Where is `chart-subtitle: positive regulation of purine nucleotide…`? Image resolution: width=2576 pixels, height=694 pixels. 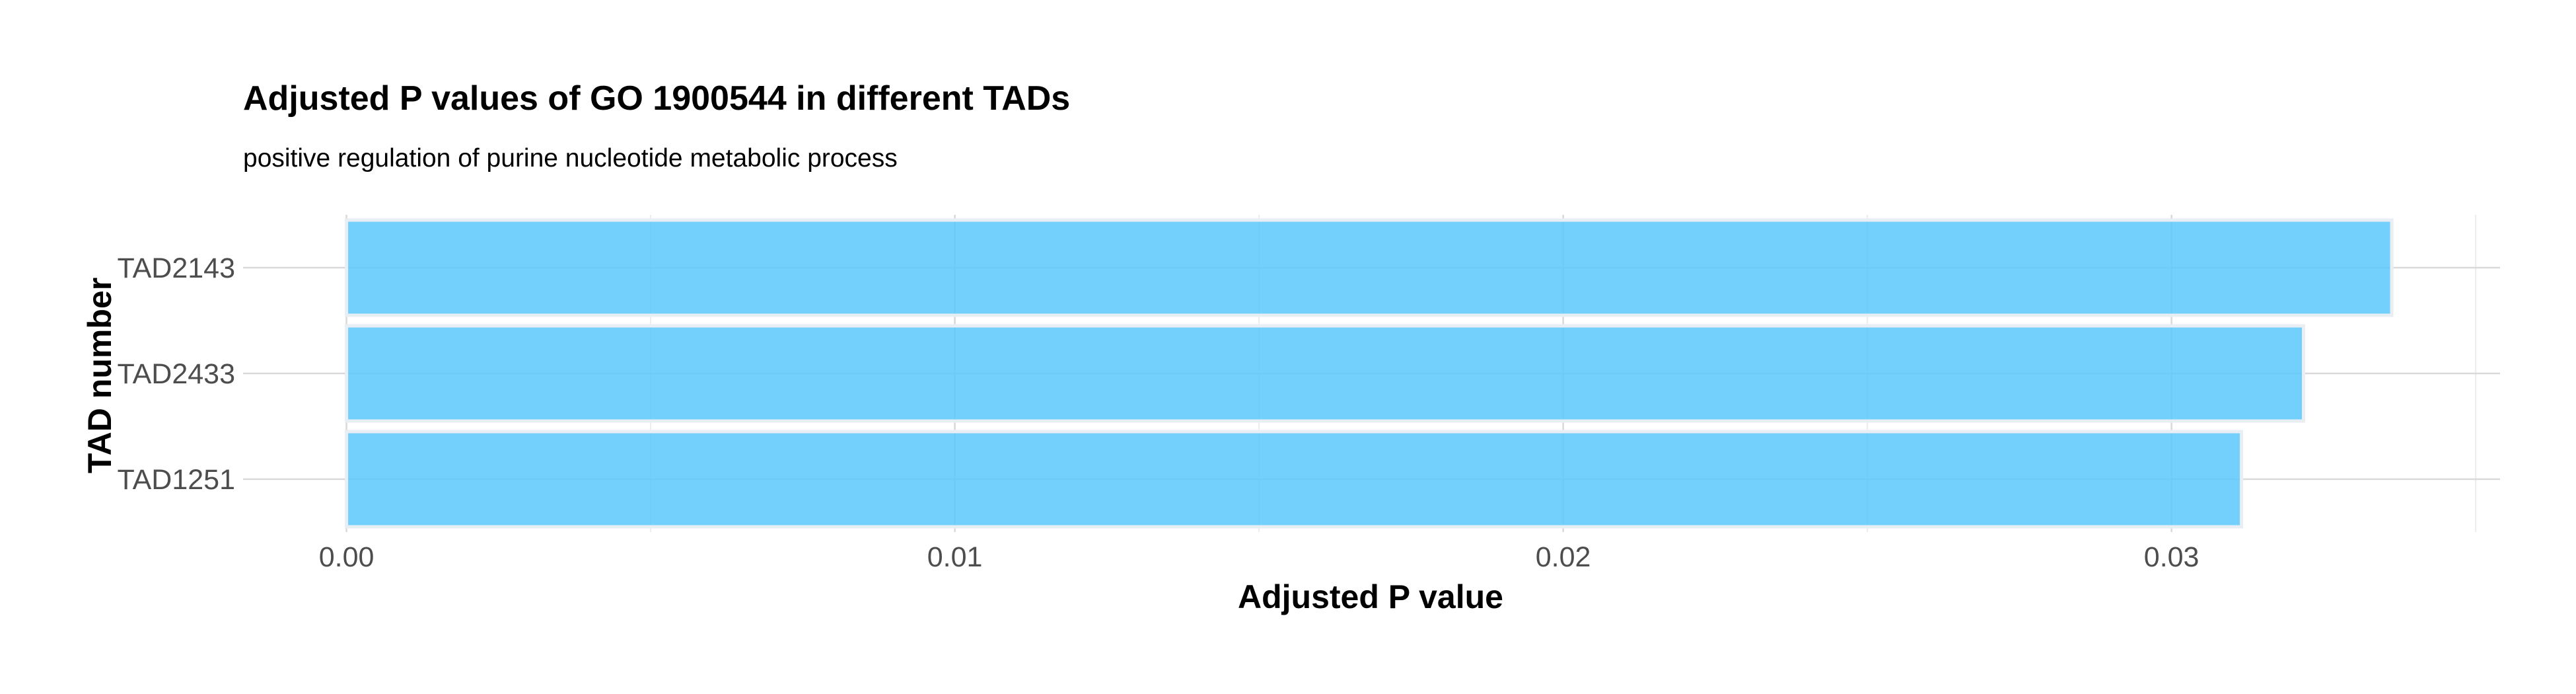 chart-subtitle: positive regulation of purine nucleotide… is located at coordinates (570, 158).